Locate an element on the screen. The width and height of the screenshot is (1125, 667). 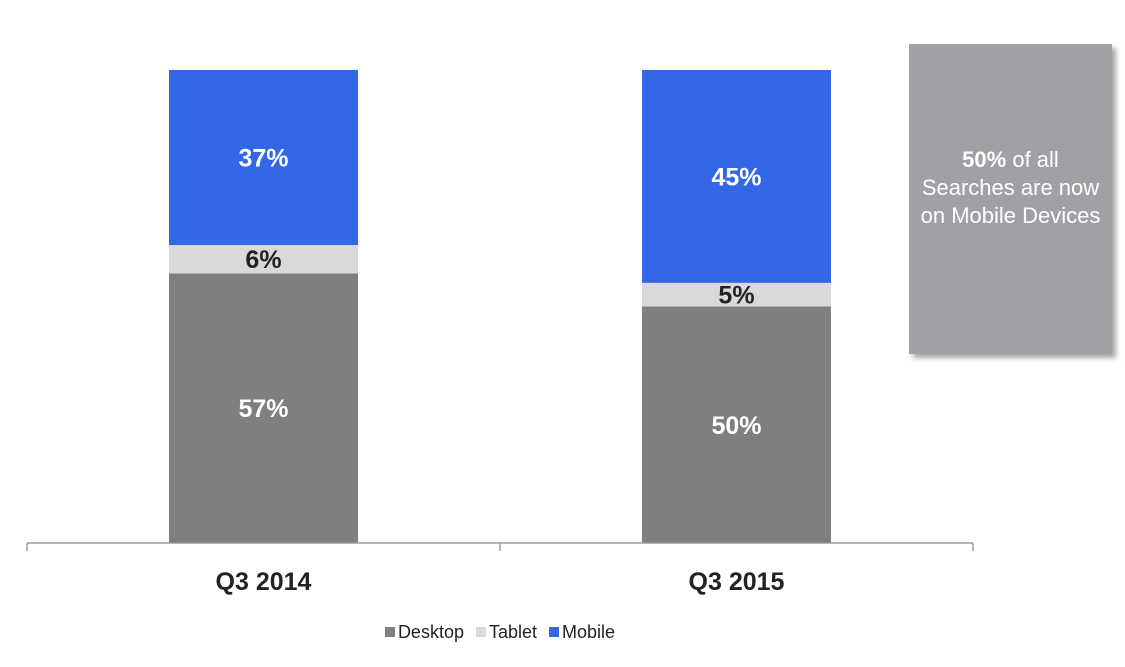
legend-label-desktop: Desktop is located at coordinates (430, 631).